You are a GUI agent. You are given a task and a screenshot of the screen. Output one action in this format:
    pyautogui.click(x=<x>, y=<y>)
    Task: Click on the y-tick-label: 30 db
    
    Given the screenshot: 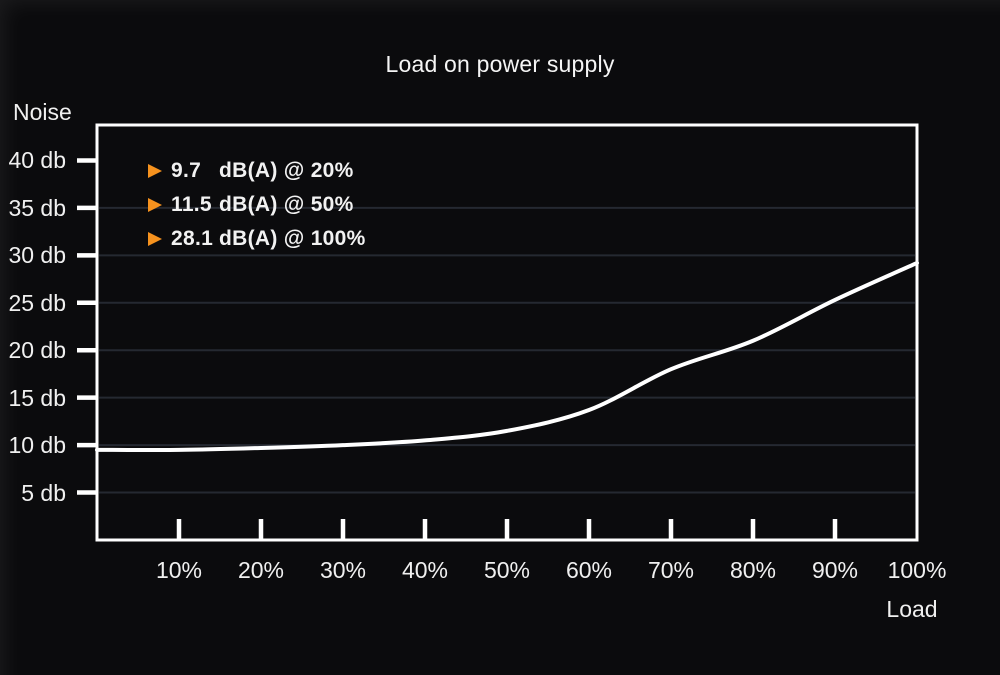 What is the action you would take?
    pyautogui.click(x=37, y=255)
    